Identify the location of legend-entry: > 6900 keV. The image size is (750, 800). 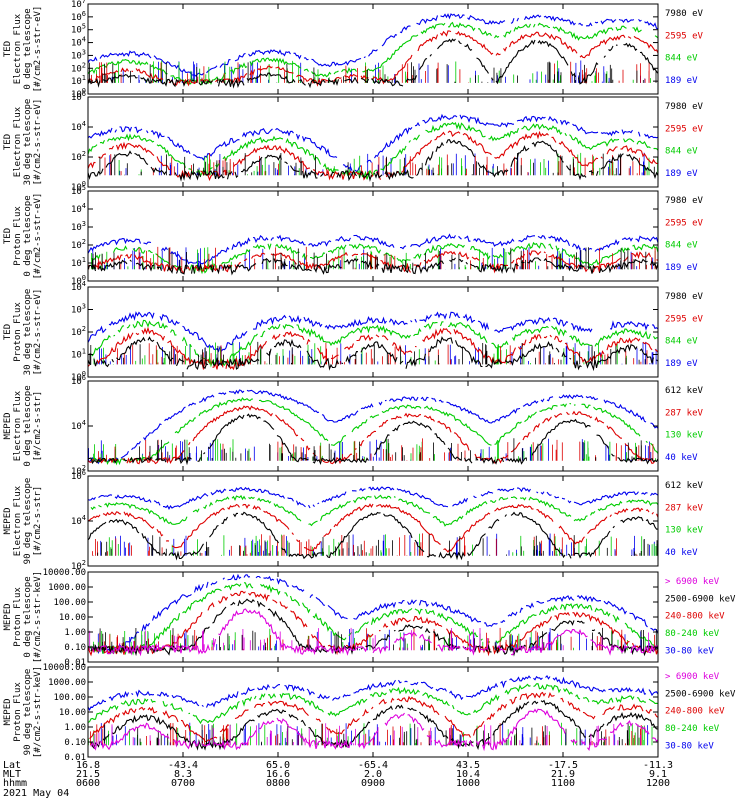
(692, 582).